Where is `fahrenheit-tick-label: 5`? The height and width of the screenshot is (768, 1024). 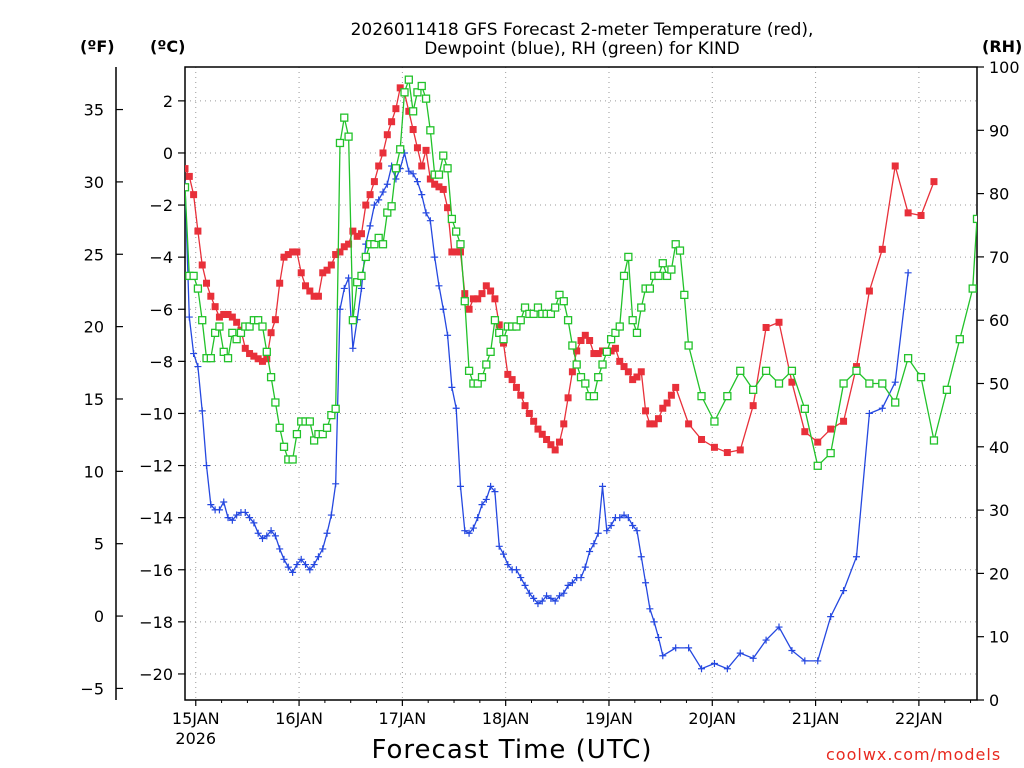
fahrenheit-tick-label: 5 is located at coordinates (99, 544).